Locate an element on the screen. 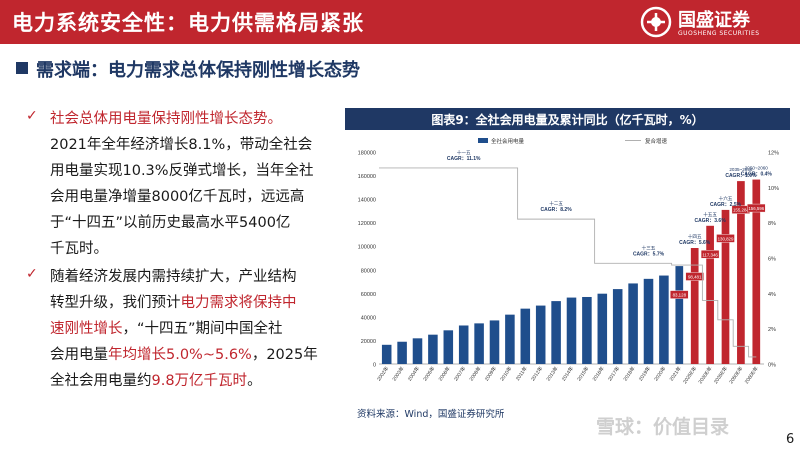  body-text: 随着经济发展内需持续扩大，产业结构 is located at coordinates (173, 277).